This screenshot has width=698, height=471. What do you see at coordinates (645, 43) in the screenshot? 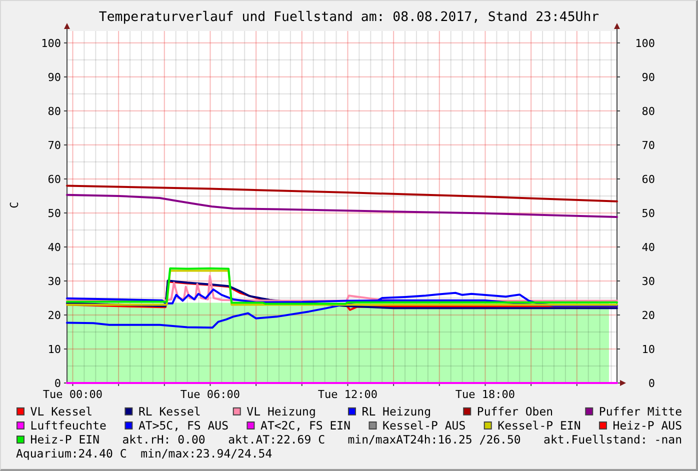
I see `y2-tick-label: 100` at bounding box center [645, 43].